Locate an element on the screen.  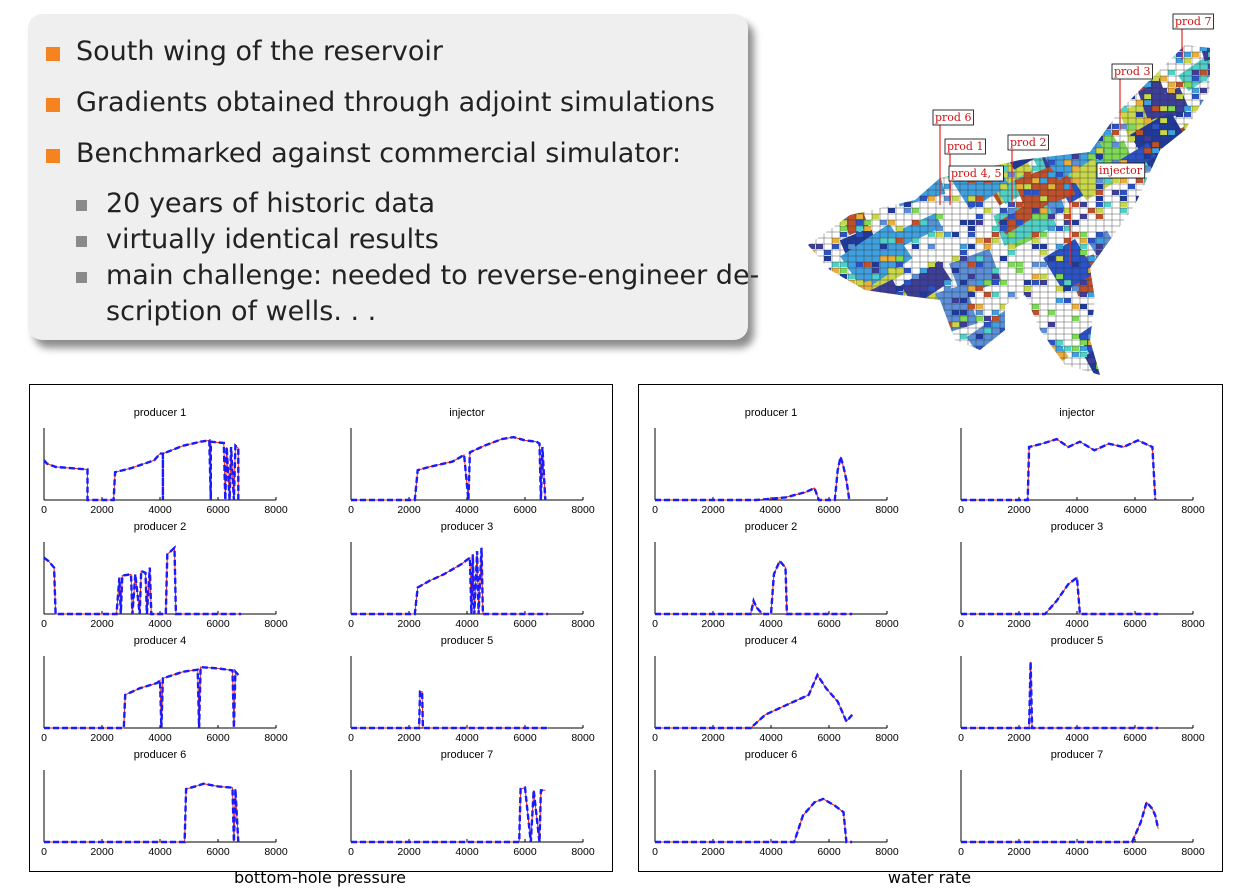
well-marker: prod 6 is located at coordinates (953, 157).